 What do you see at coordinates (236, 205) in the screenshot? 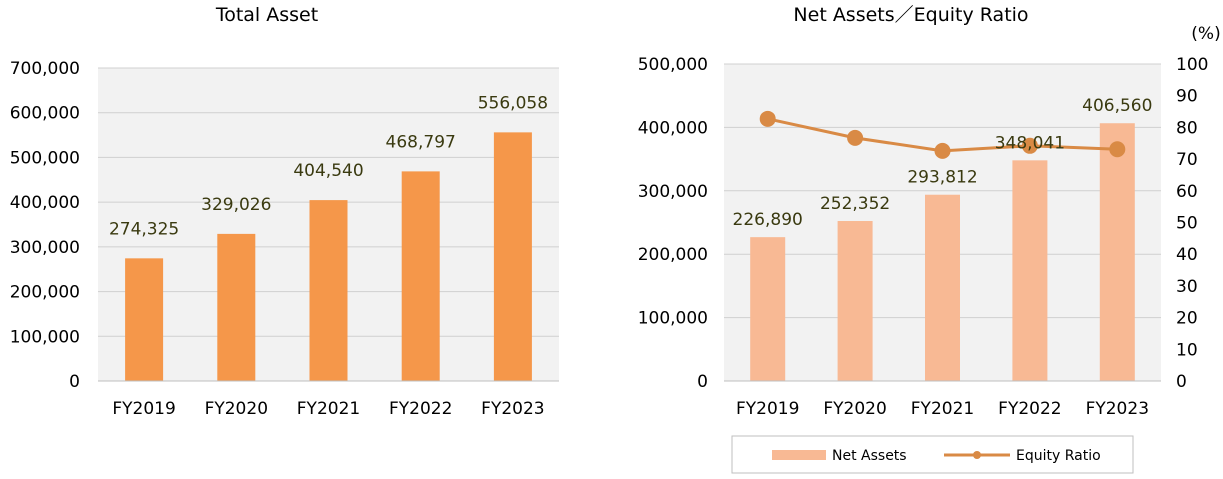
I see `data-label: 329,026` at bounding box center [236, 205].